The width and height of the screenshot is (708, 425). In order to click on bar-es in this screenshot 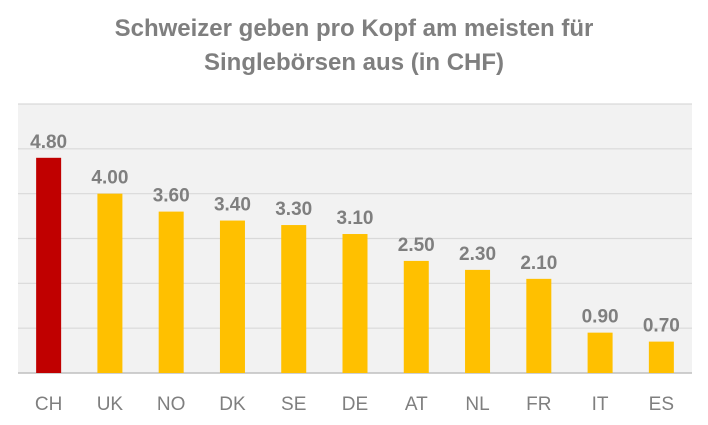, I will do `click(661, 357)`.